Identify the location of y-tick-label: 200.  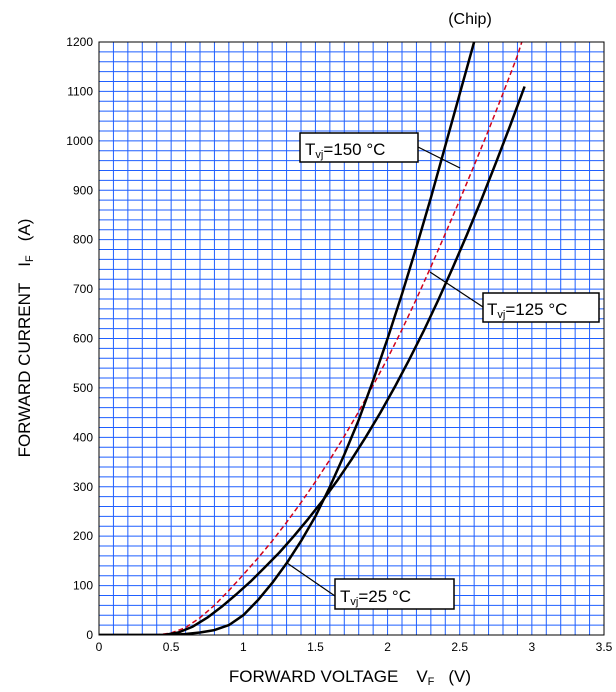
(83, 536).